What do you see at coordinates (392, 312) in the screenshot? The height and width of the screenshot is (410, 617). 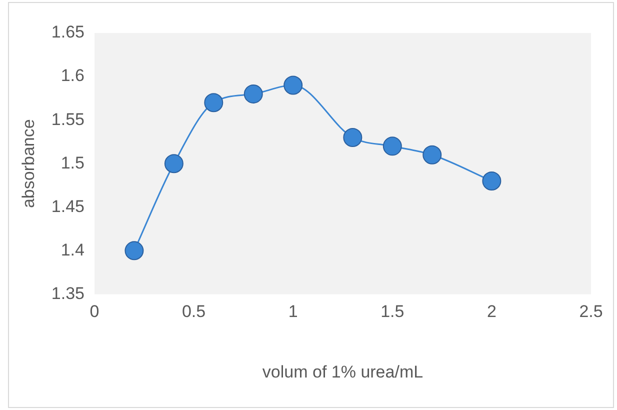 I see `x-tick-label: 1.5` at bounding box center [392, 312].